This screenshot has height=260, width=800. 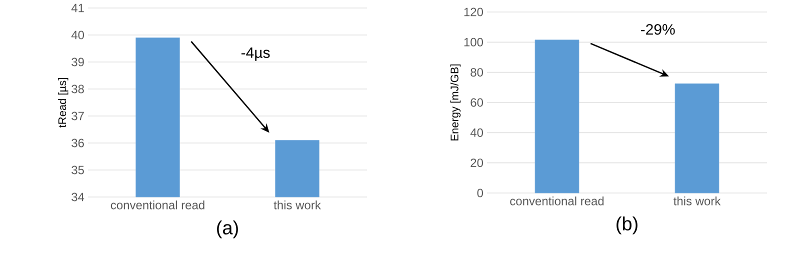 What do you see at coordinates (474, 12) in the screenshot?
I see `y-tick-label: 120` at bounding box center [474, 12].